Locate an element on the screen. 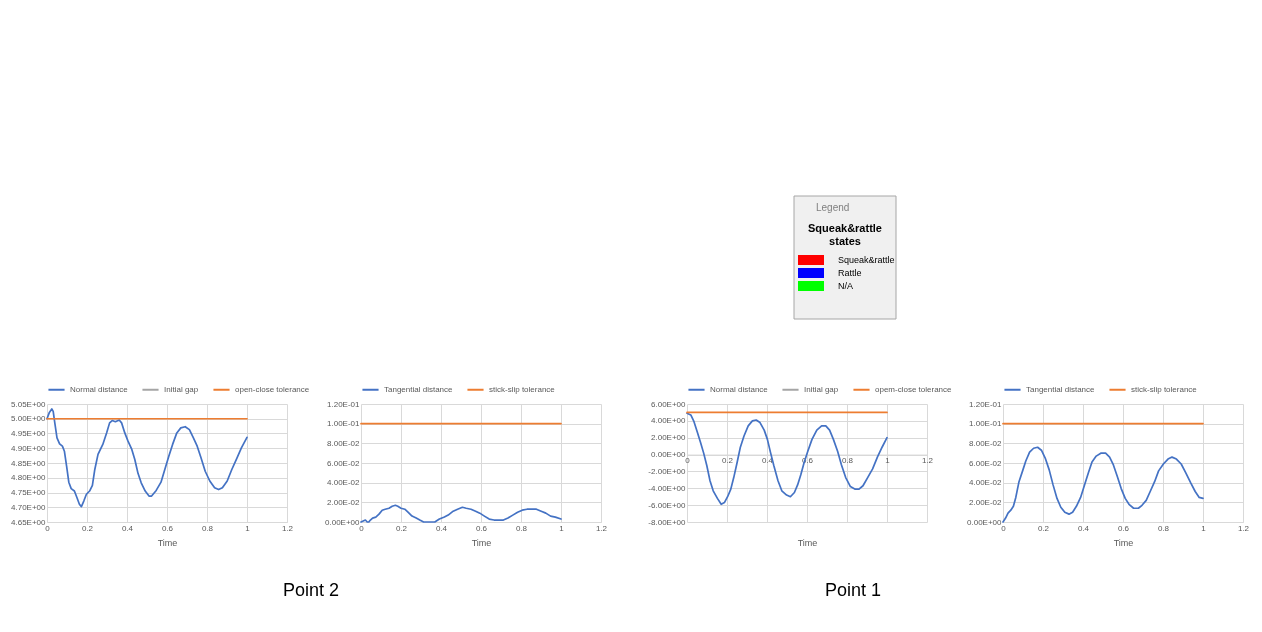 This screenshot has height=632, width=1262. y-tick-label: -2.00E+00 is located at coordinates (667, 471).